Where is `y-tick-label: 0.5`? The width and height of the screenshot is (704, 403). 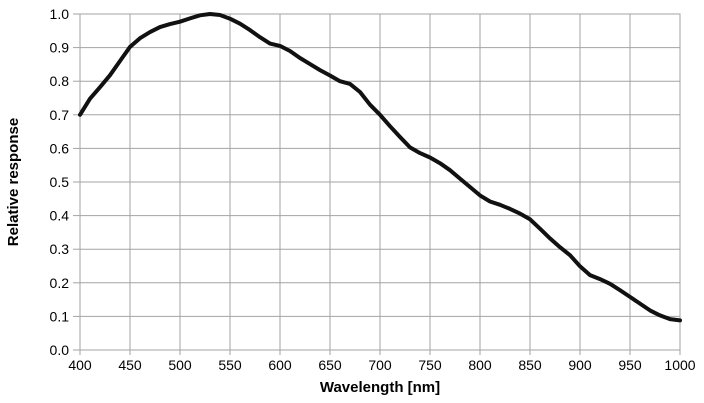 y-tick-label: 0.5 is located at coordinates (60, 182).